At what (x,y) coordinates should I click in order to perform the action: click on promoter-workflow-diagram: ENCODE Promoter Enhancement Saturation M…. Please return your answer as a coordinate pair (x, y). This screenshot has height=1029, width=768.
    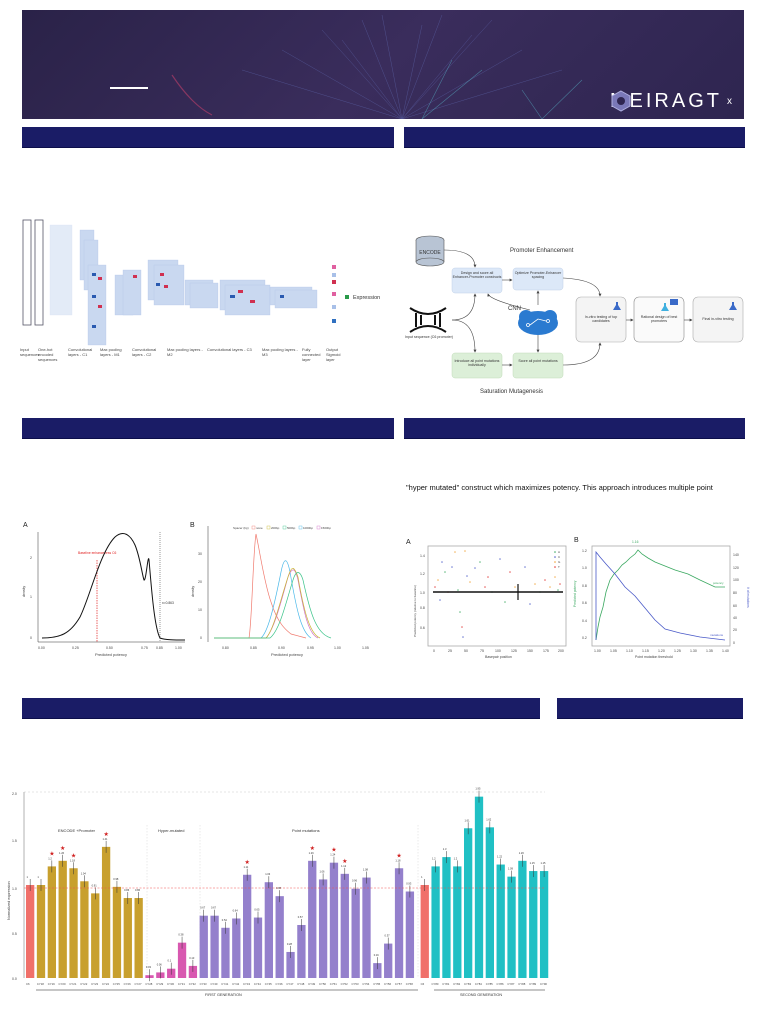
    Looking at the image, I should click on (580, 315).